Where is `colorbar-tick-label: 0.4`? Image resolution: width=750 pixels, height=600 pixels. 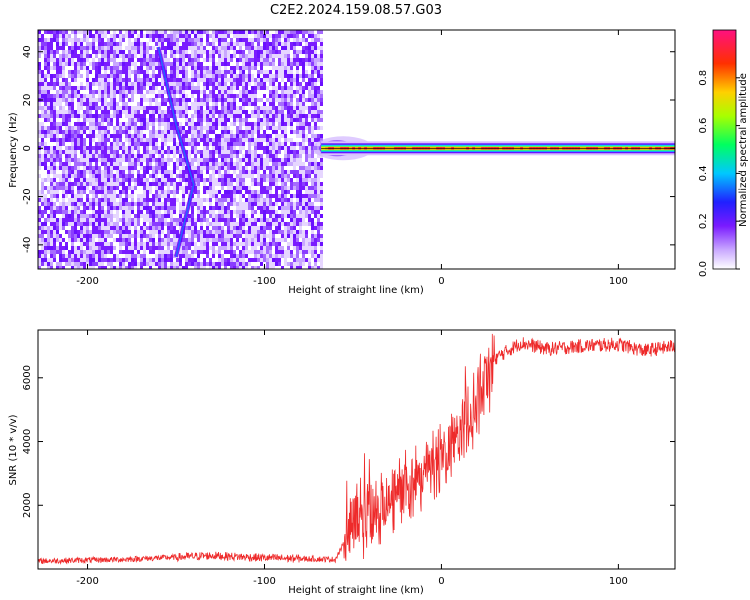 colorbar-tick-label: 0.4 is located at coordinates (703, 173).